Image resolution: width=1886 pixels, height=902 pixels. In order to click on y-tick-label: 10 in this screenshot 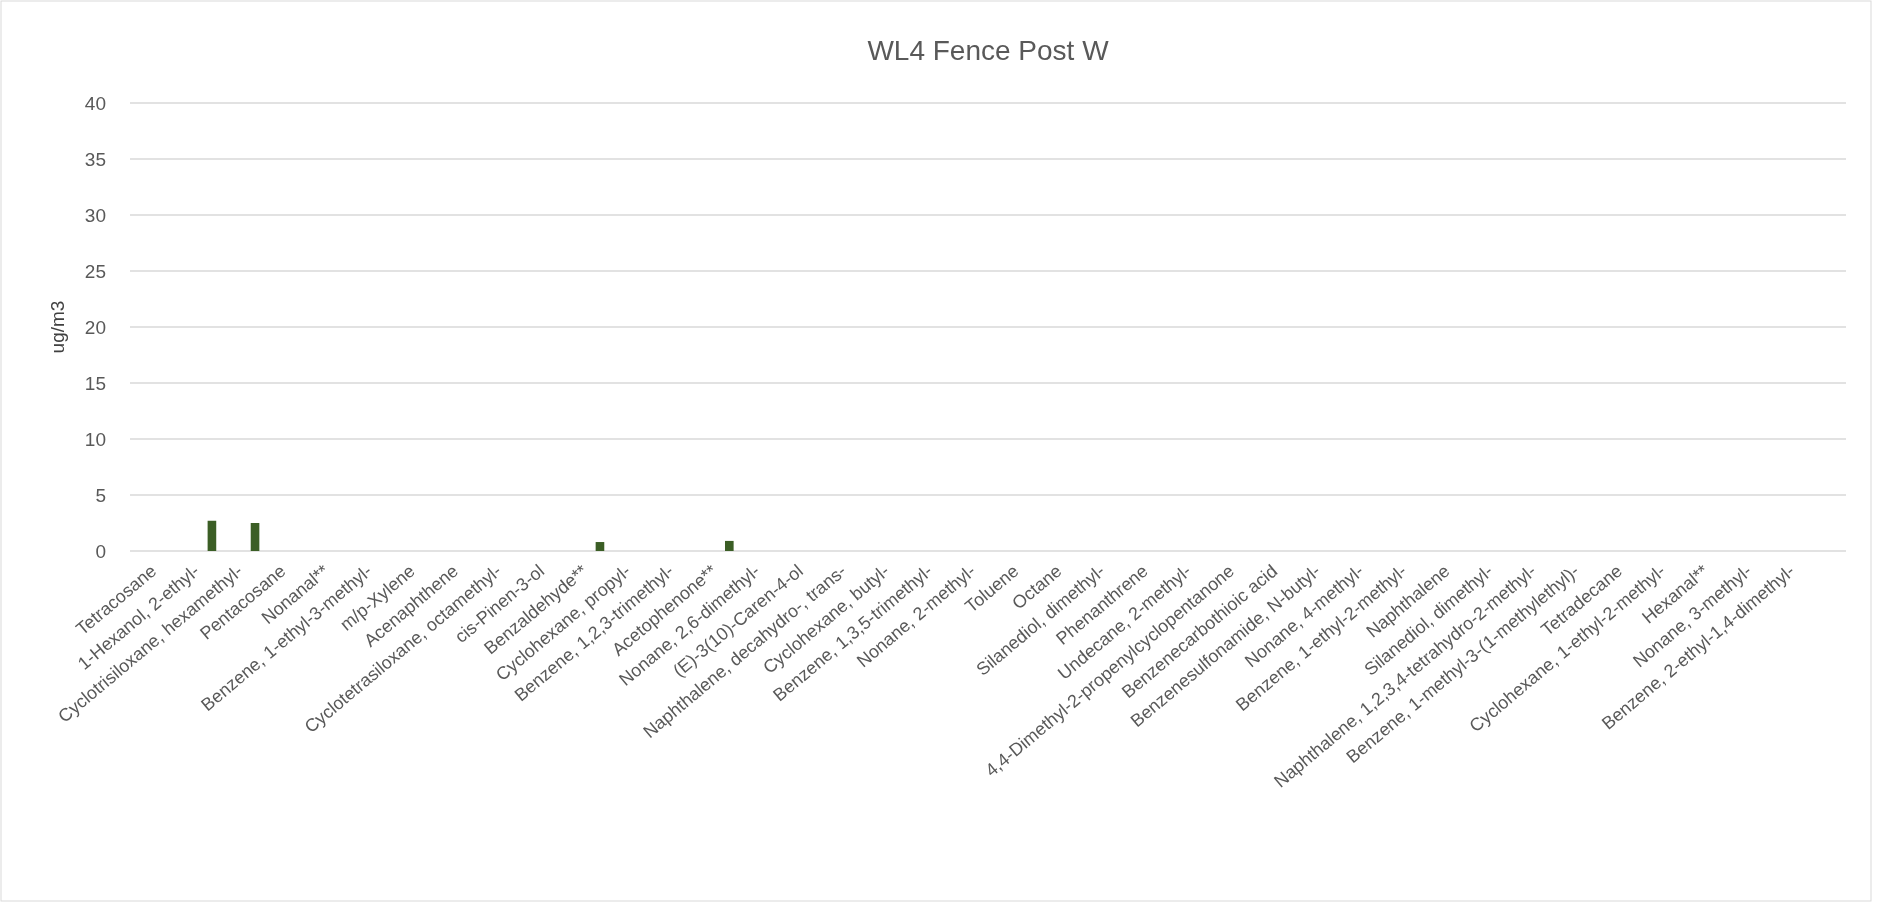, I will do `click(95, 439)`.